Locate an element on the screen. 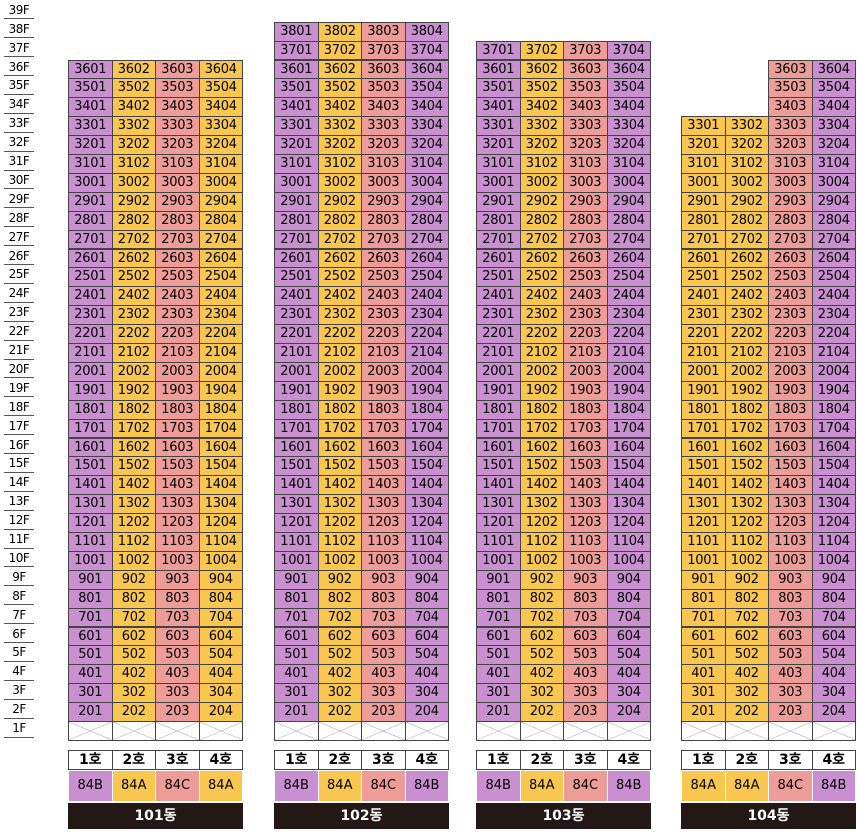  unit-cell: 3802 is located at coordinates (339, 31).